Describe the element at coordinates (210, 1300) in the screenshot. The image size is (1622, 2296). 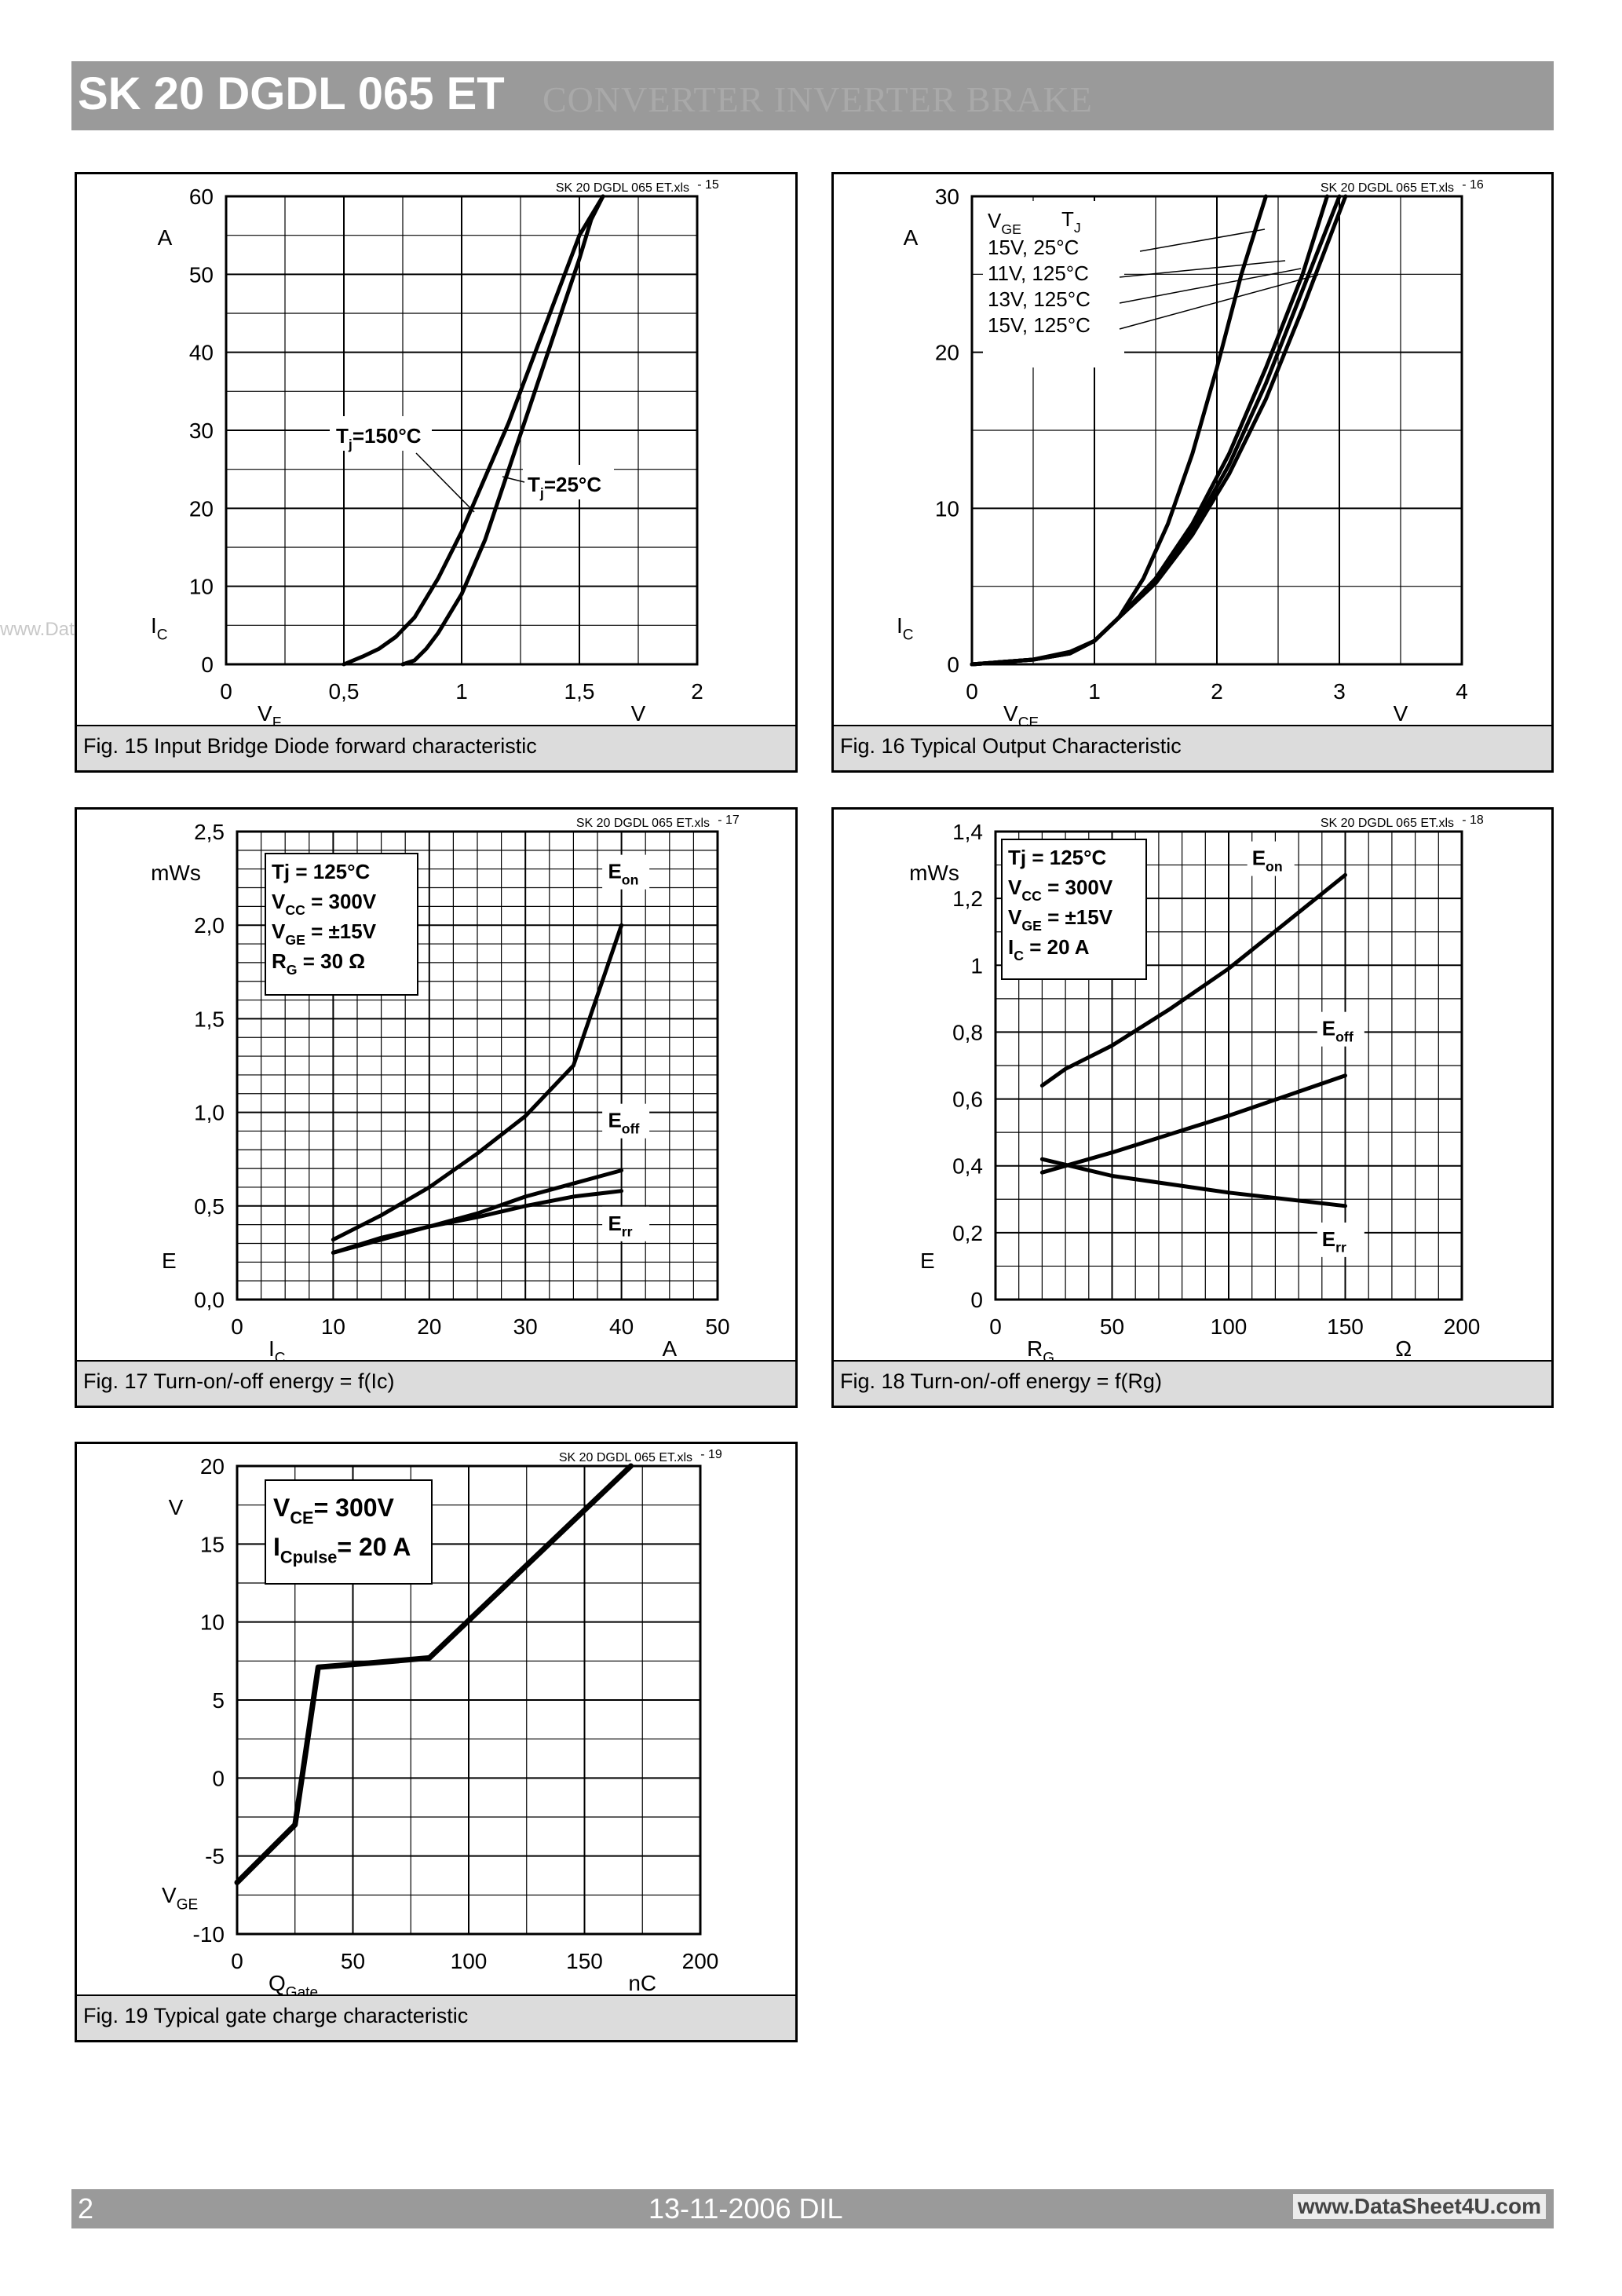
I see `y-tick-label: 0,0` at that location.